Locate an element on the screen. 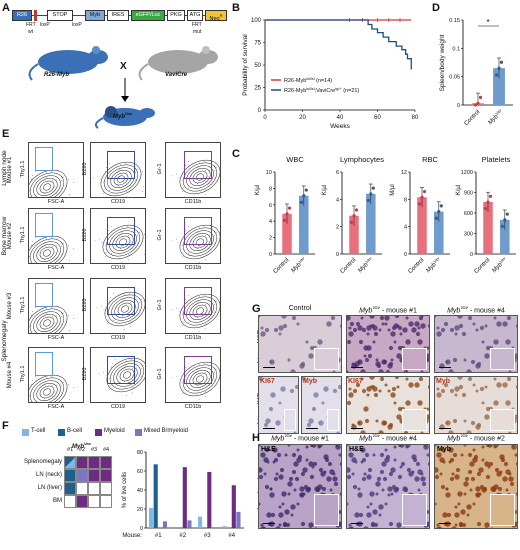 This screenshot has width=520, height=550. f-mouse-label: Mouse: is located at coordinates (132, 536).